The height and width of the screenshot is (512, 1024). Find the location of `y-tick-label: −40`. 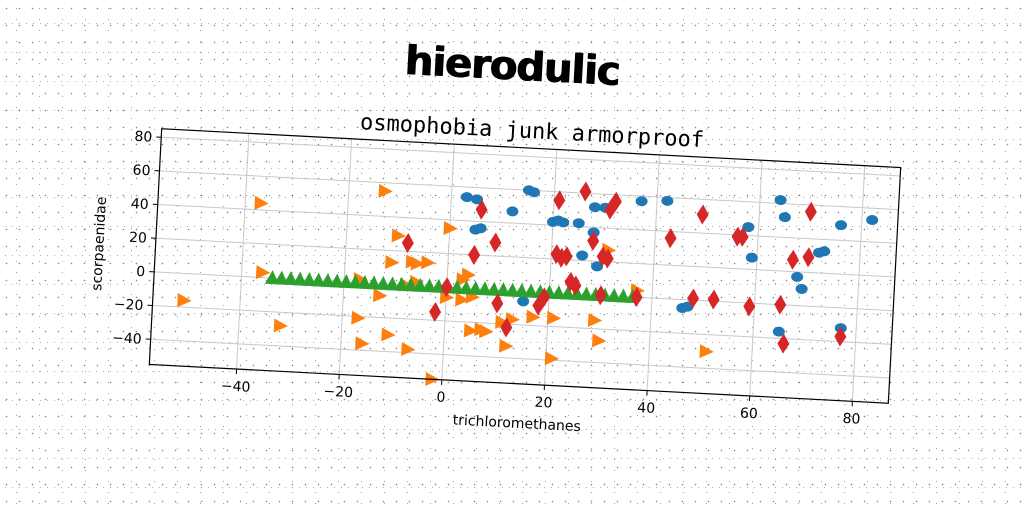

y-tick-label: −40 is located at coordinates (127, 339).